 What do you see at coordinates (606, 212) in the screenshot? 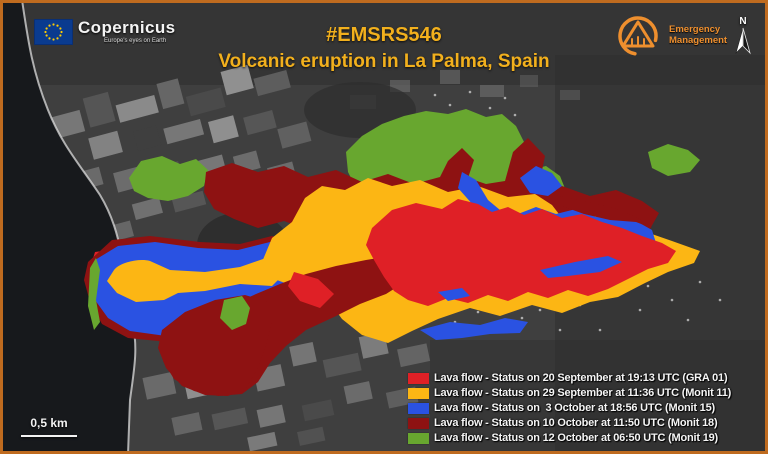
I see `lava-flow-darkred-east-tongue` at bounding box center [606, 212].